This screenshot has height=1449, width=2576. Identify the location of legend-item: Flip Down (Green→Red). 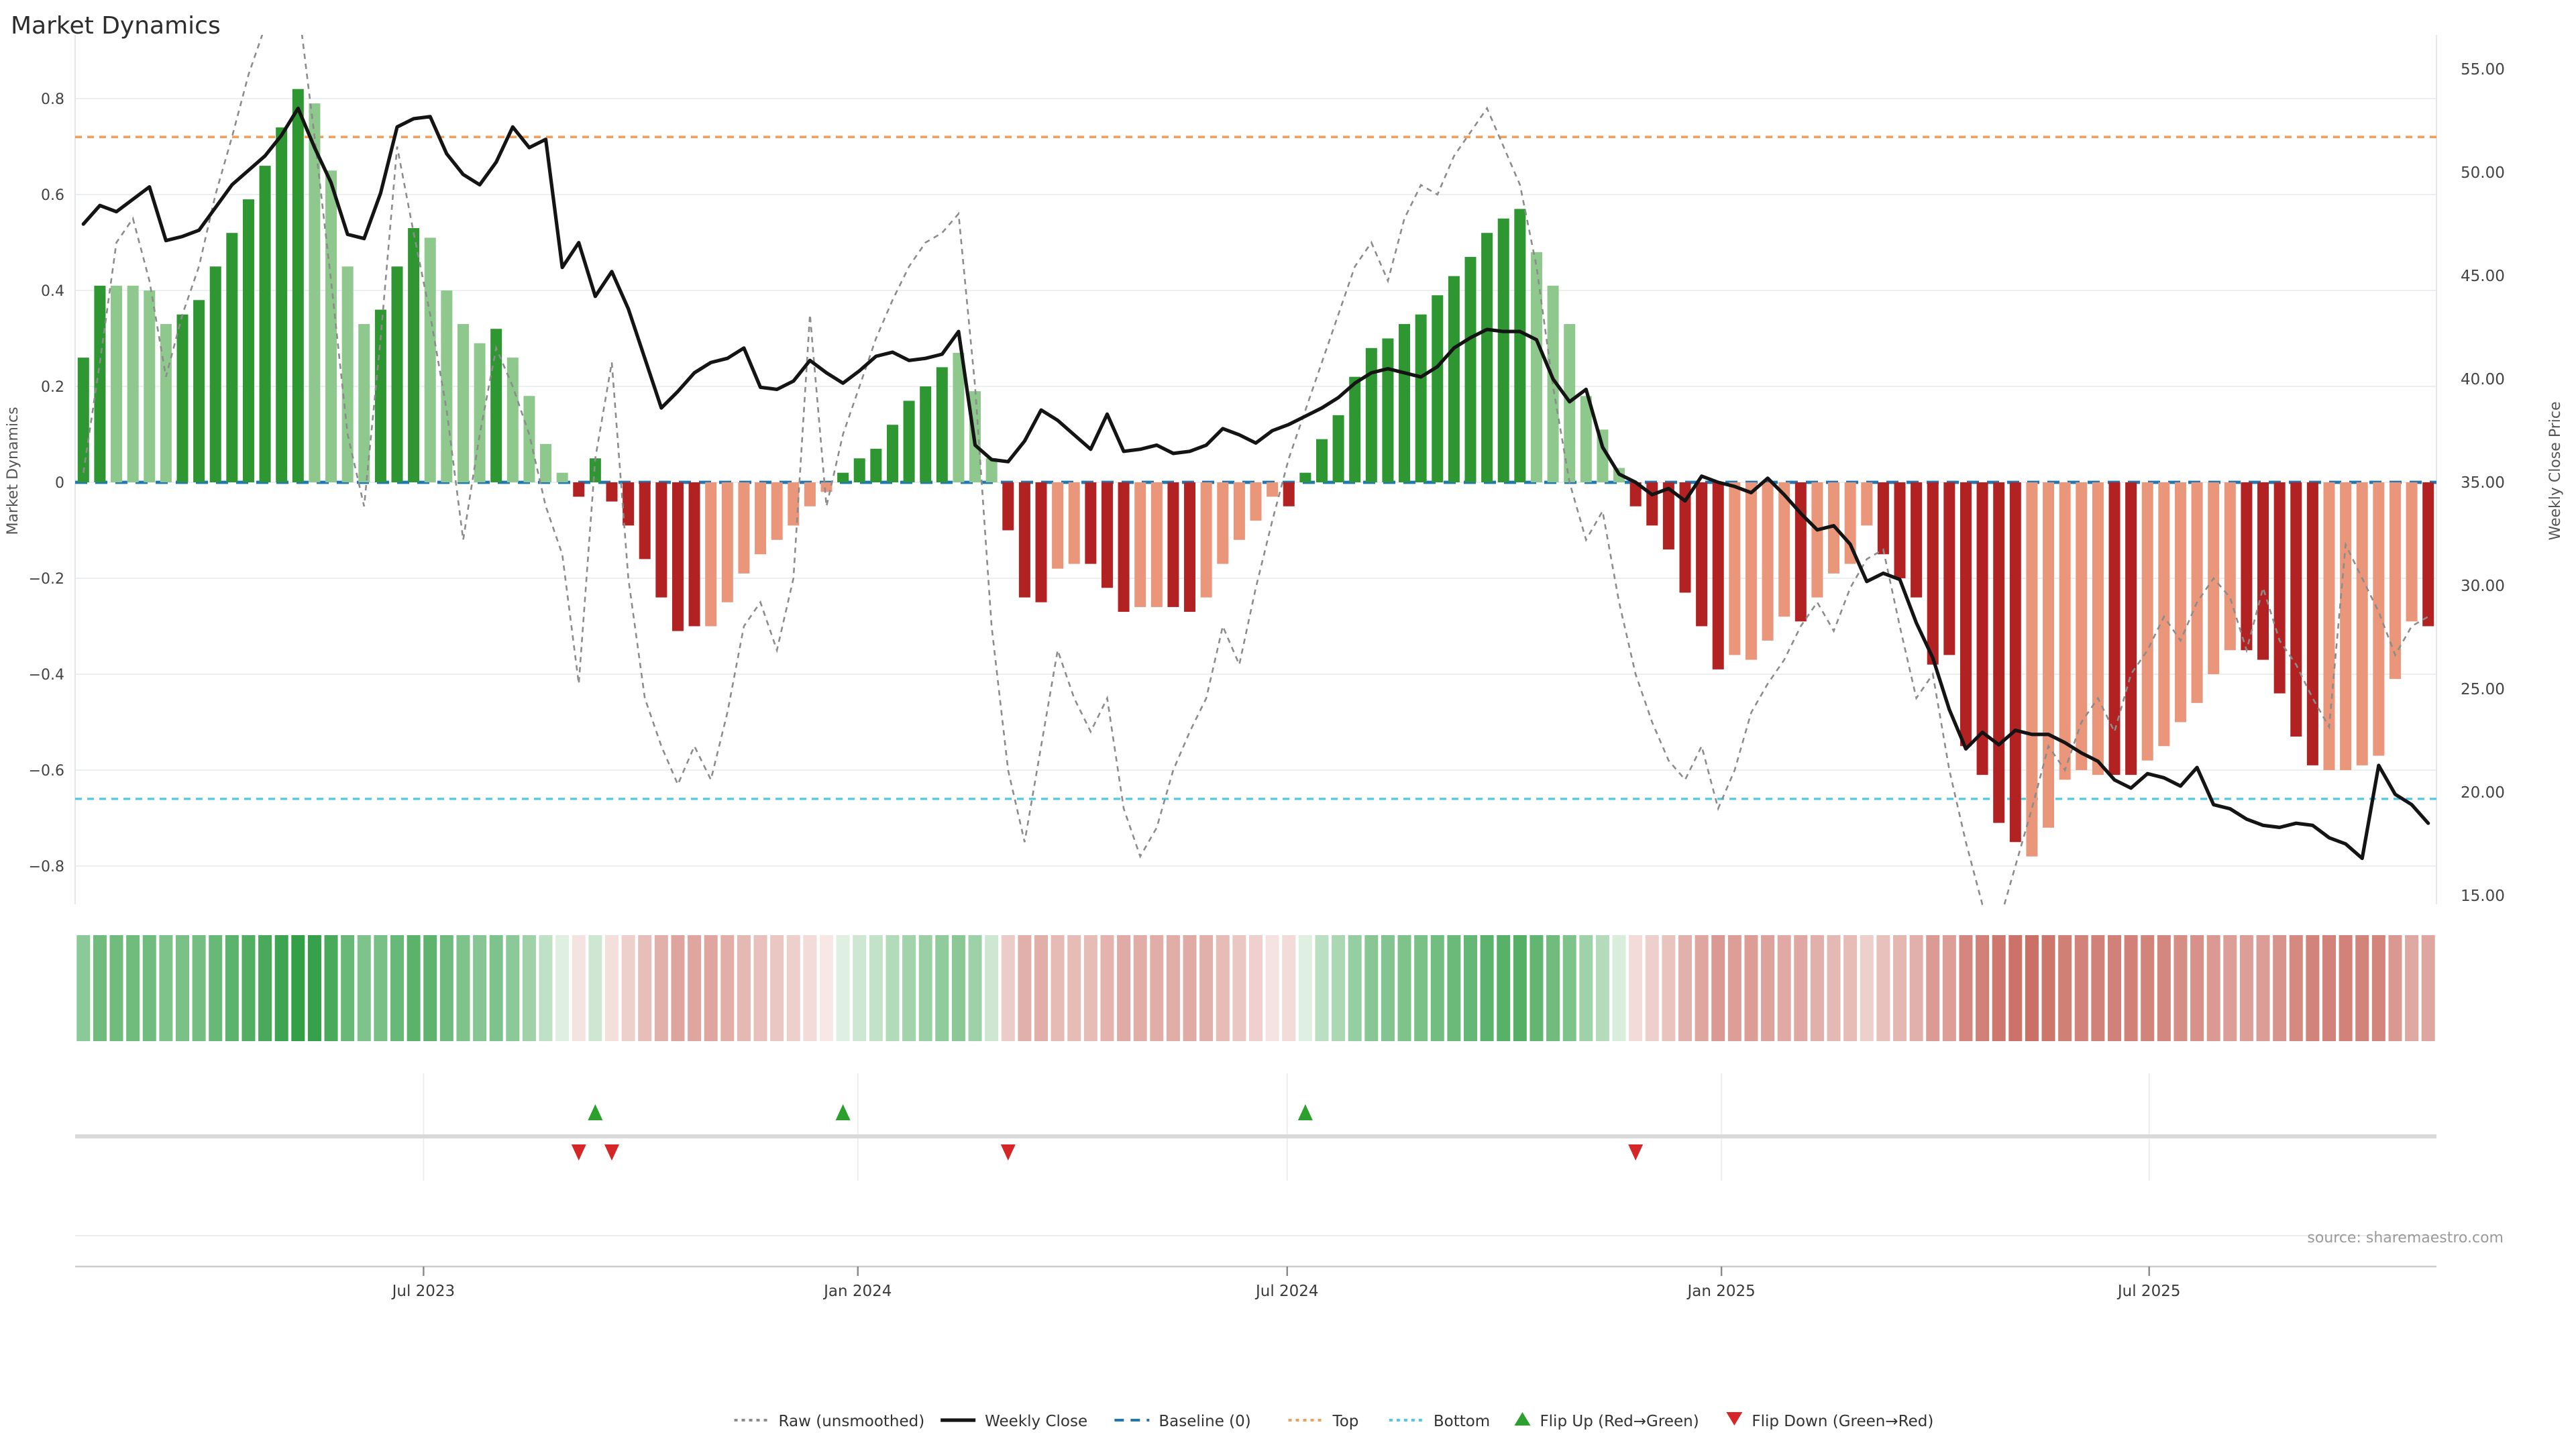
(1829, 1421).